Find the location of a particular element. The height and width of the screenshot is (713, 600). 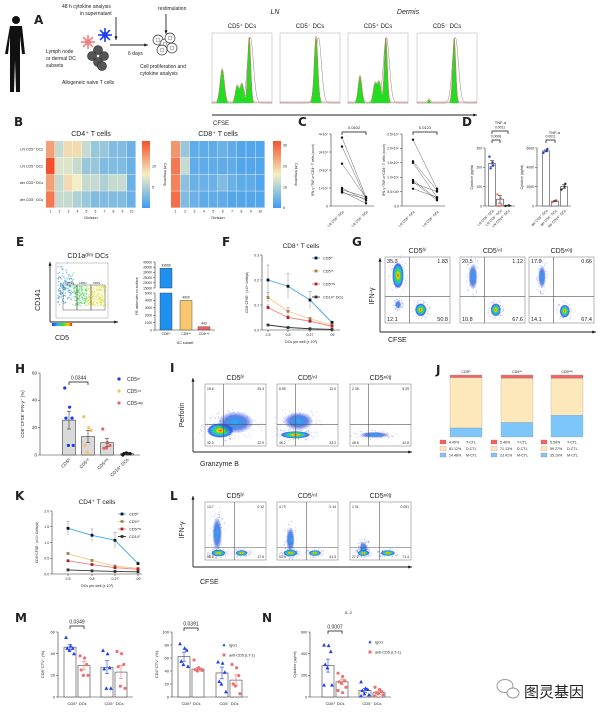

significance-bracket is located at coordinates (550, 141).